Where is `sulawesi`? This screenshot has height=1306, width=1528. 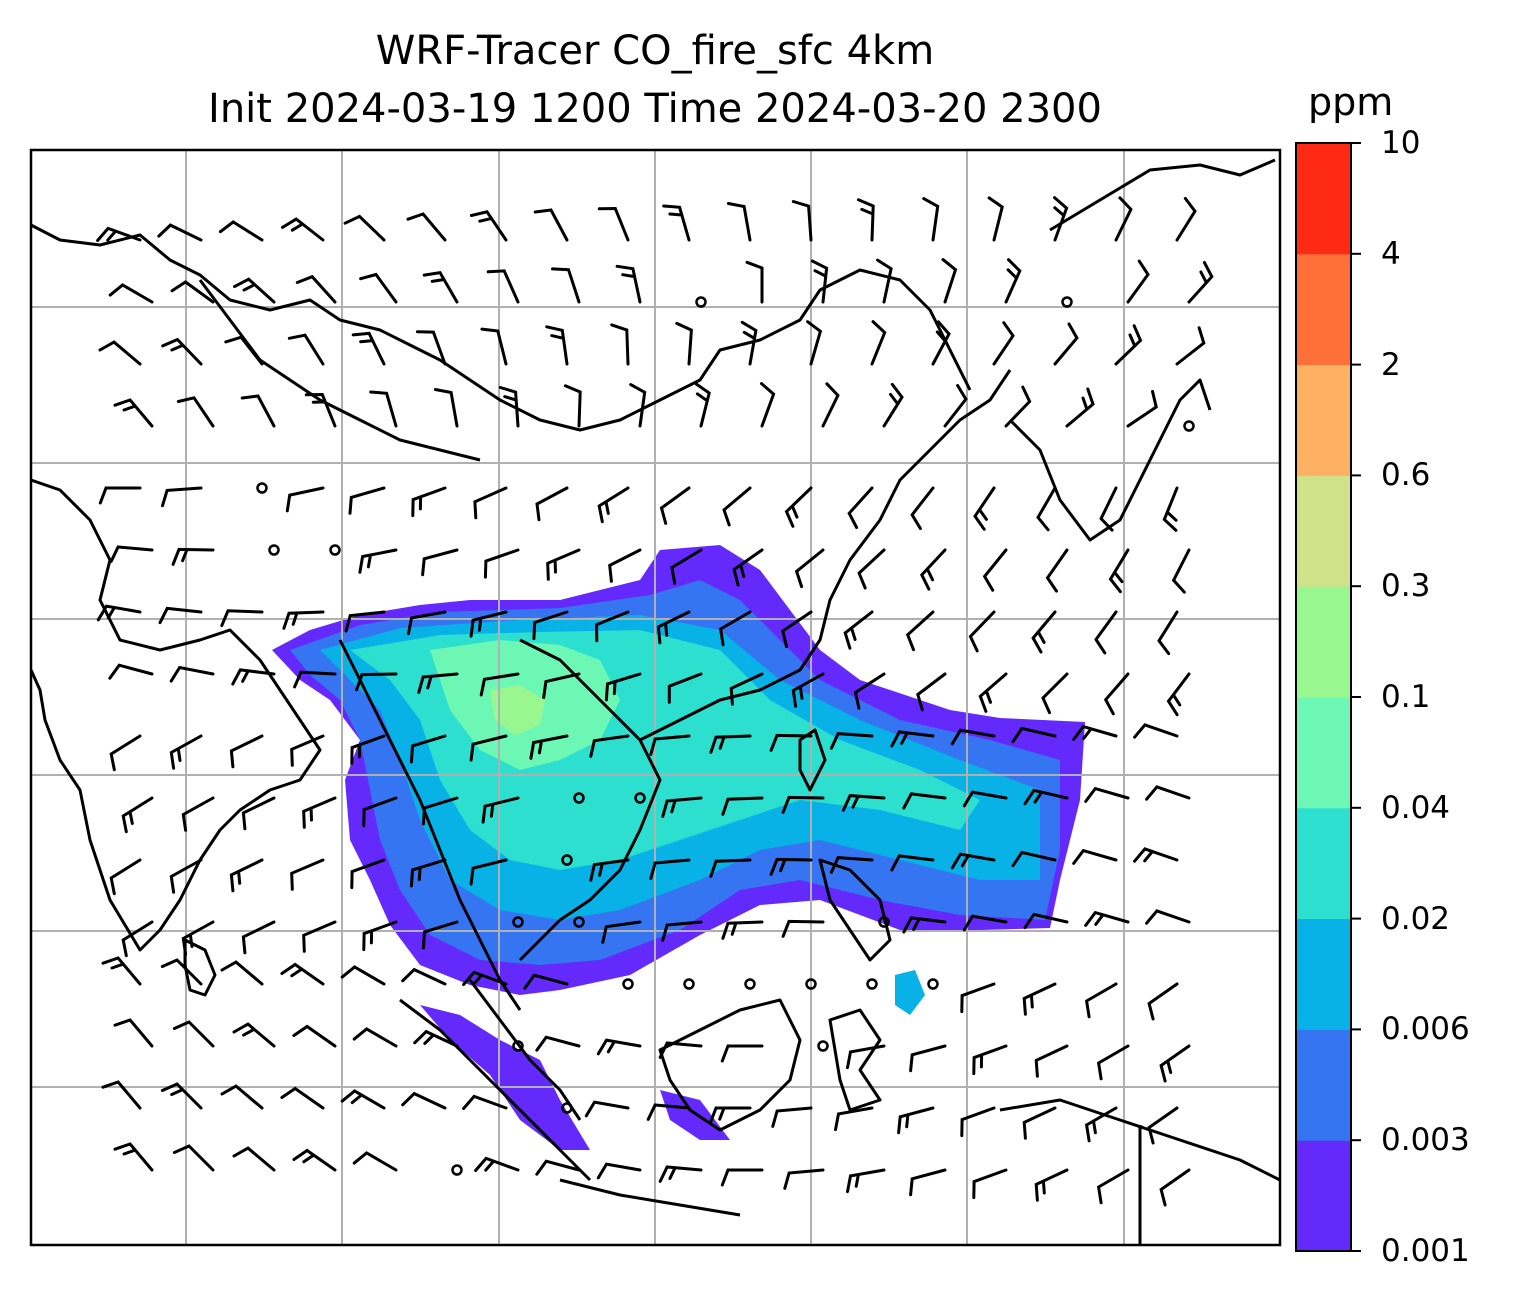 sulawesi is located at coordinates (855, 1060).